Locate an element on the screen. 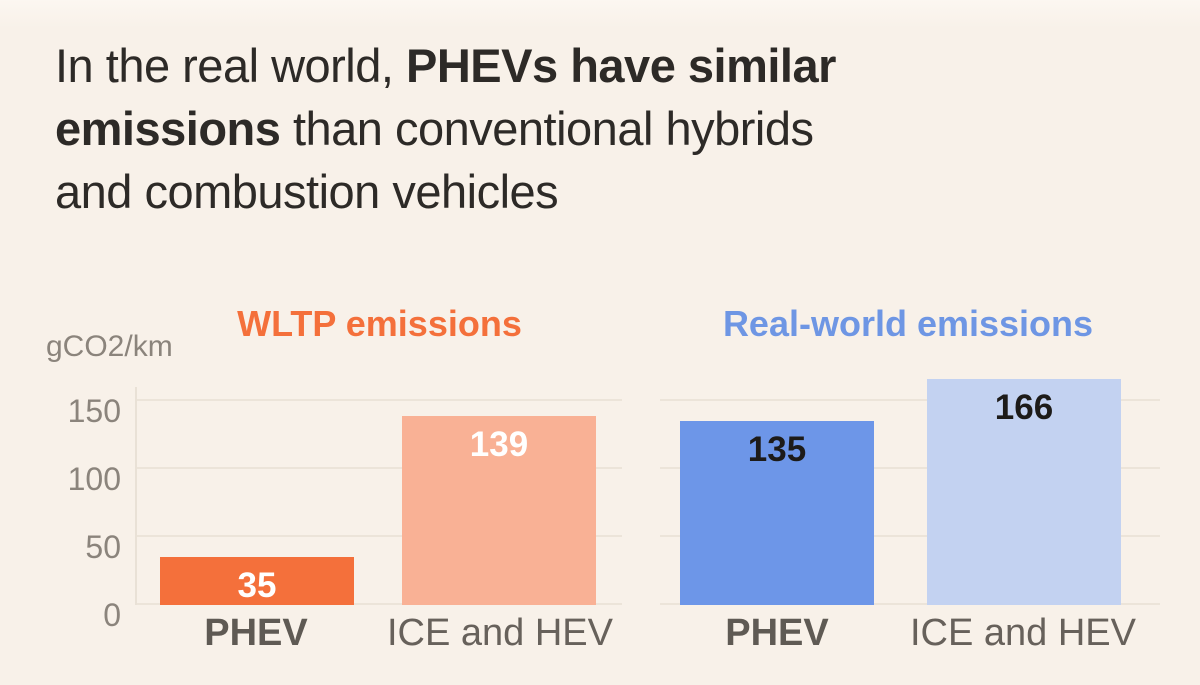 The image size is (1200, 685). bar-real-world-ice-hev: 166 is located at coordinates (1024, 492).